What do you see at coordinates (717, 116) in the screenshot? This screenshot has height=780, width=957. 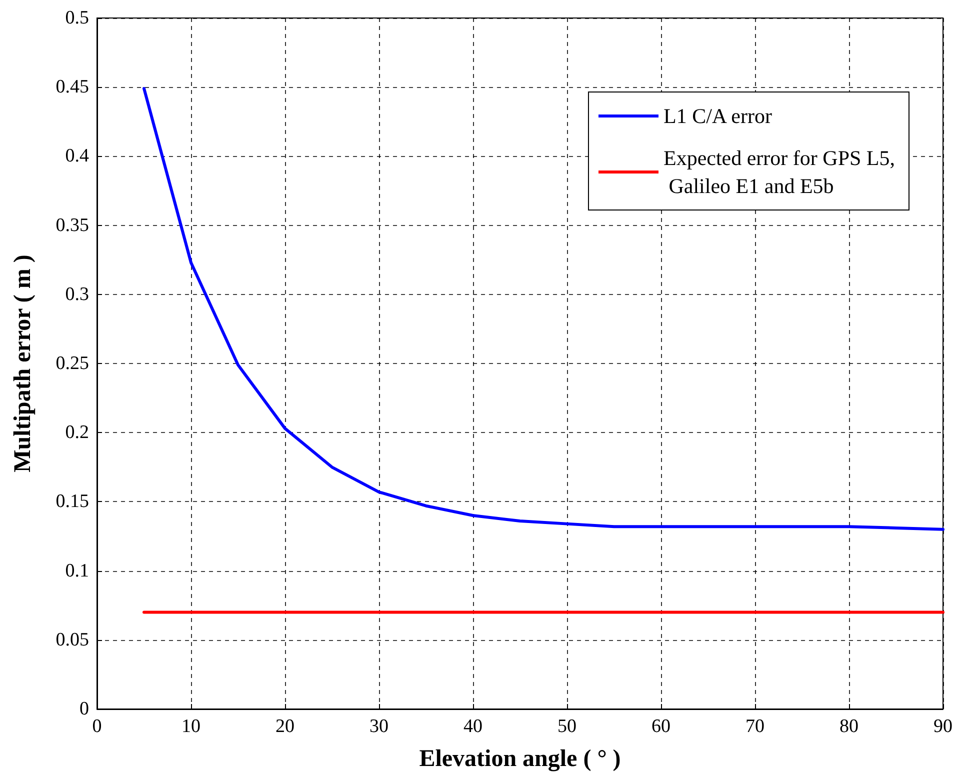 I see `legend-label: L1 C/A error` at bounding box center [717, 116].